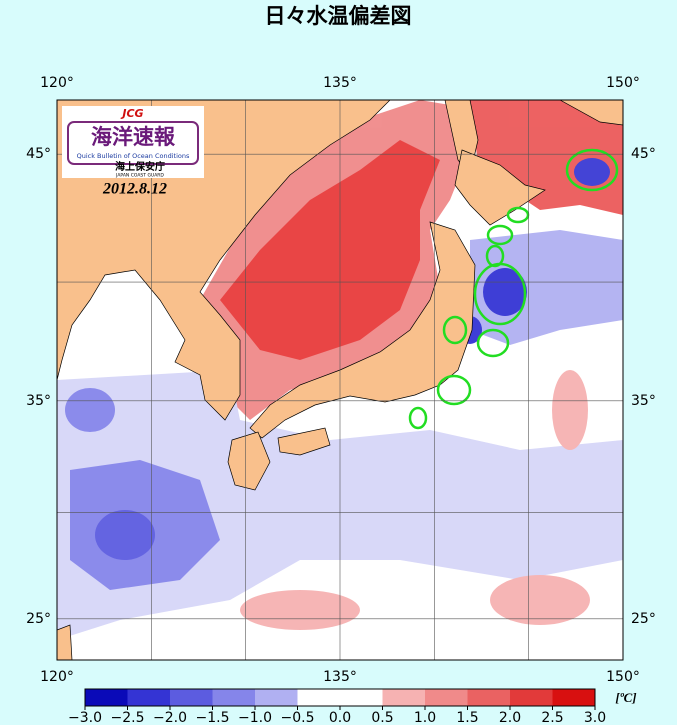 The width and height of the screenshot is (677, 725). What do you see at coordinates (85, 717) in the screenshot?
I see `colorbar-tick-label: −3.0` at bounding box center [85, 717].